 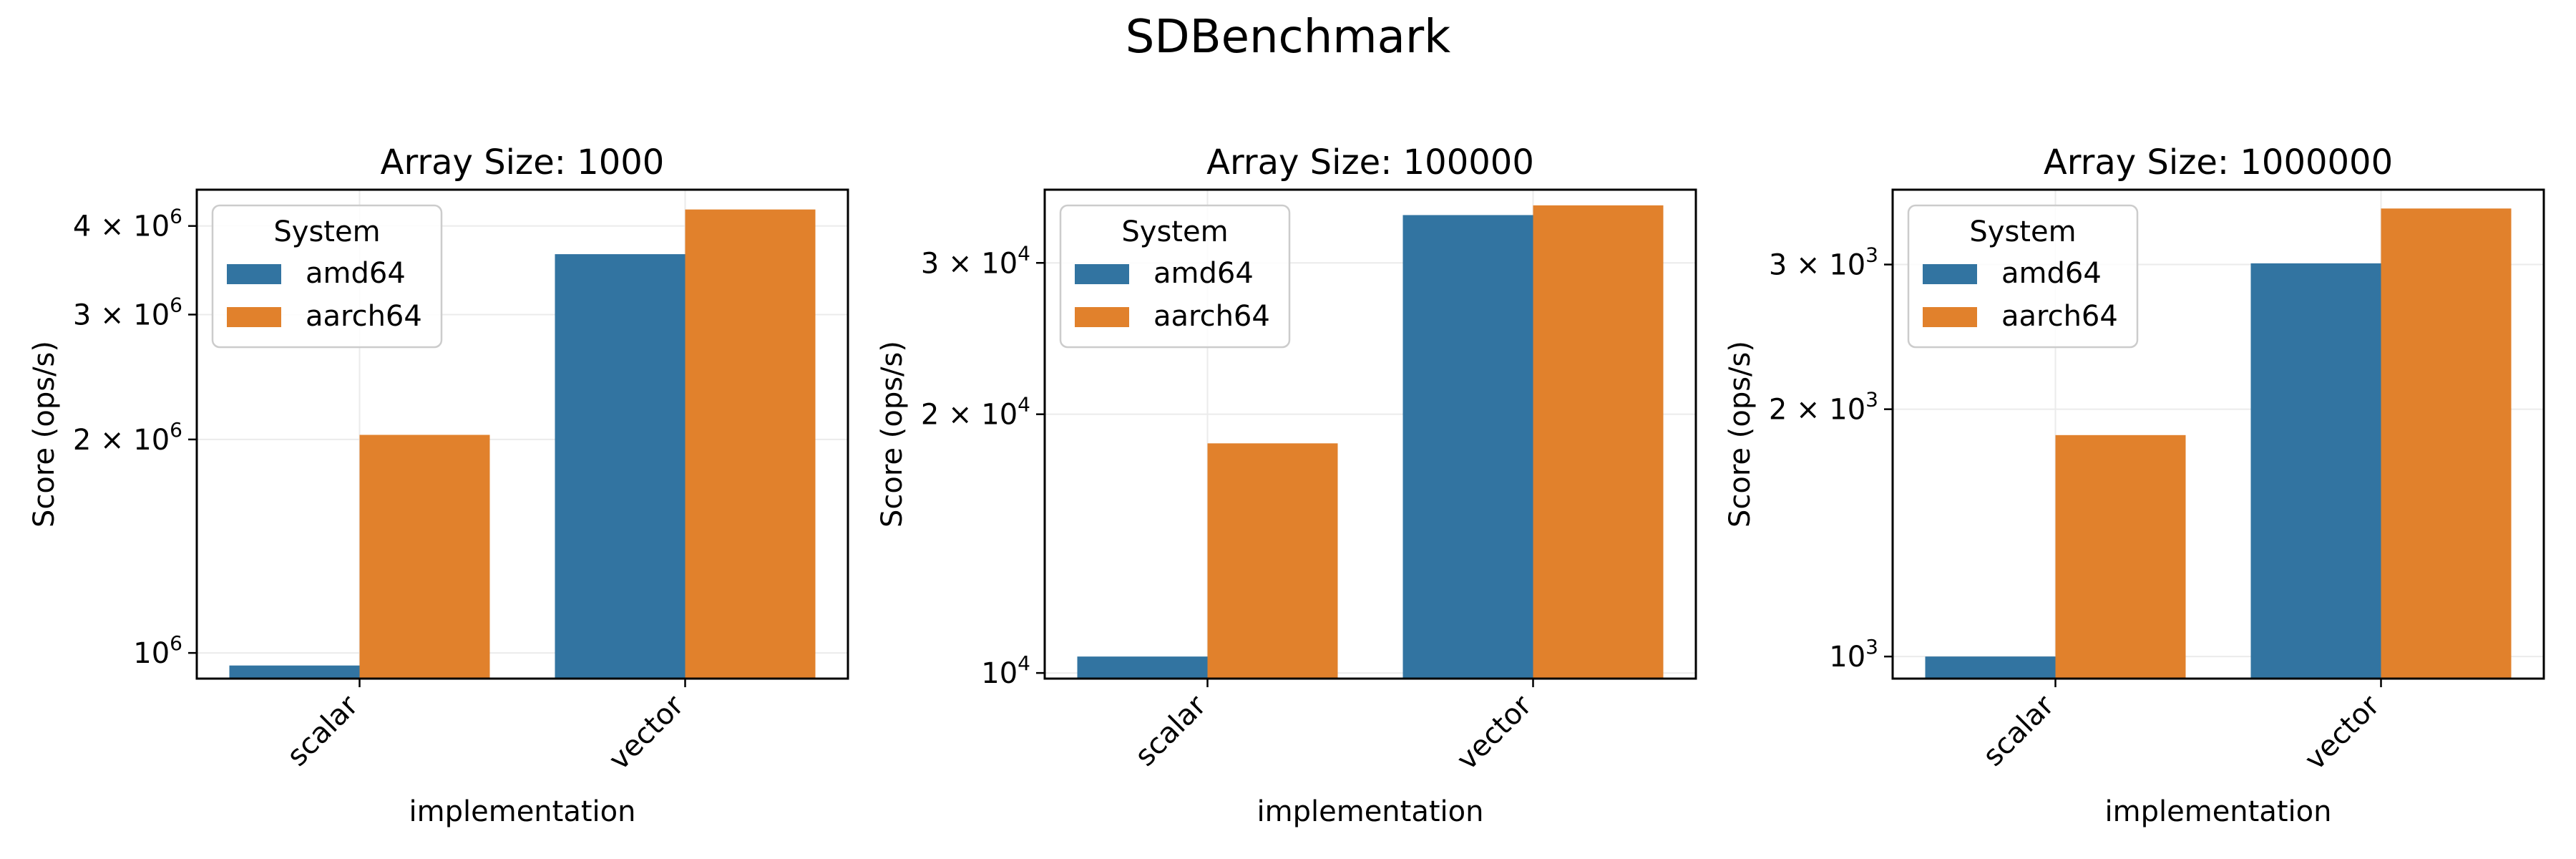 I want to click on y-tick-label: 10⁴, so click(x=1005, y=670).